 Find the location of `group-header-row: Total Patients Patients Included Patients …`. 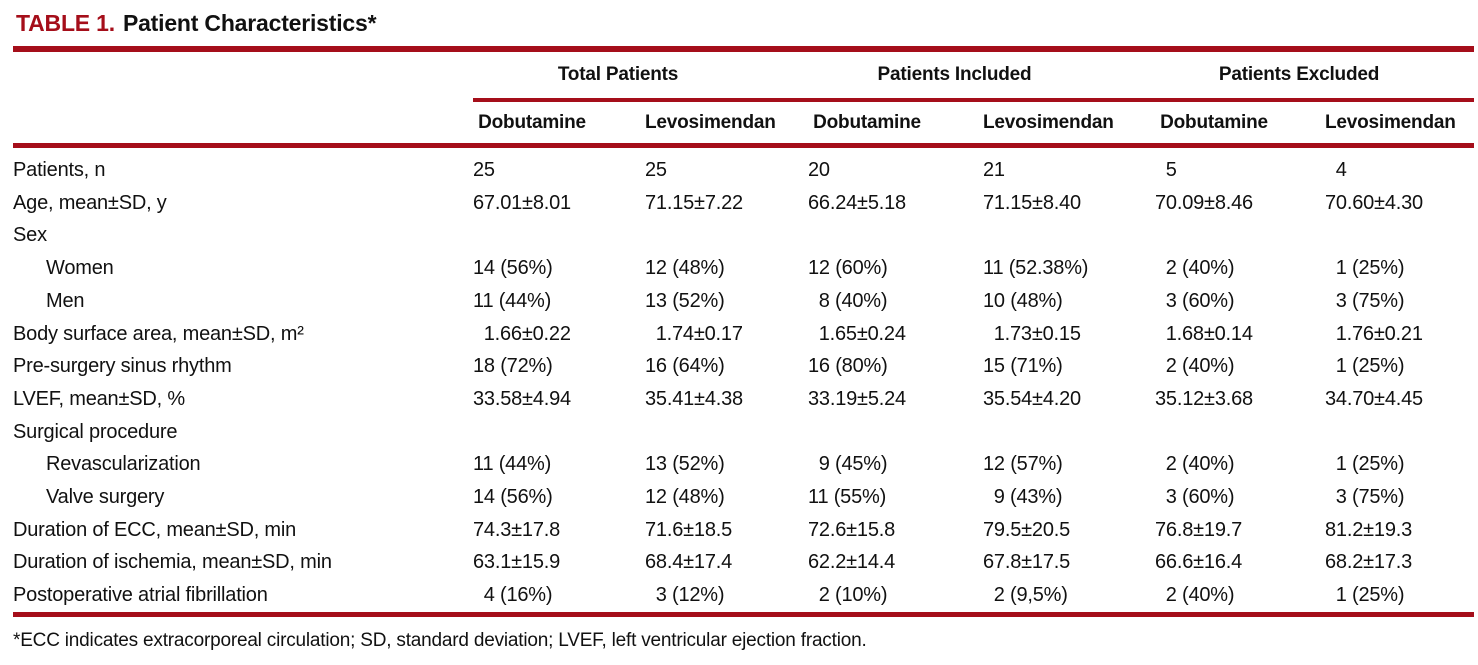

group-header-row: Total Patients Patients Included Patients … is located at coordinates (743, 74).